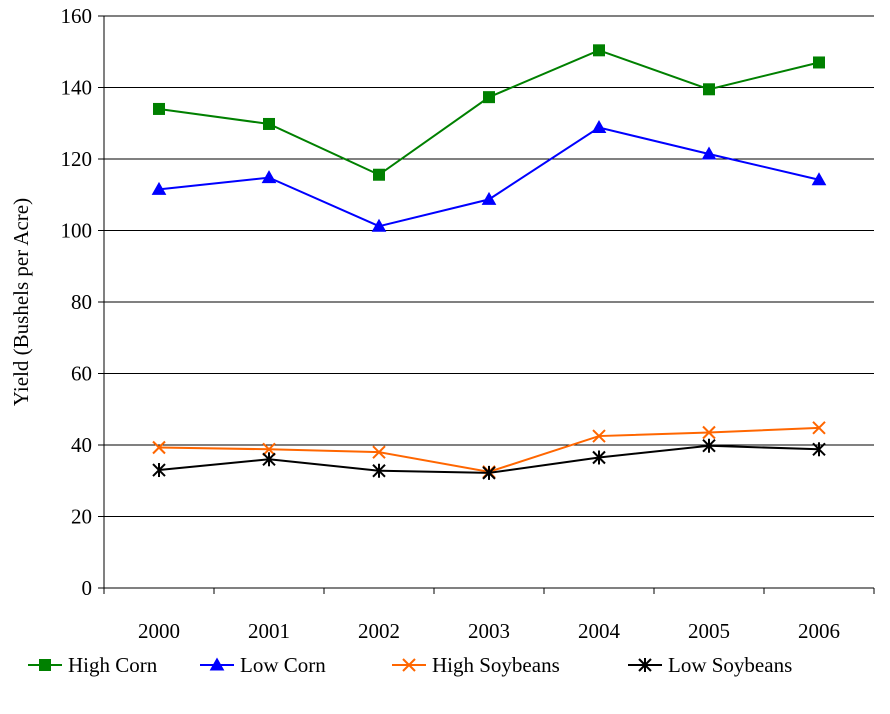 This screenshot has height=714, width=890. I want to click on point-low-soybeans-2004, so click(599, 457).